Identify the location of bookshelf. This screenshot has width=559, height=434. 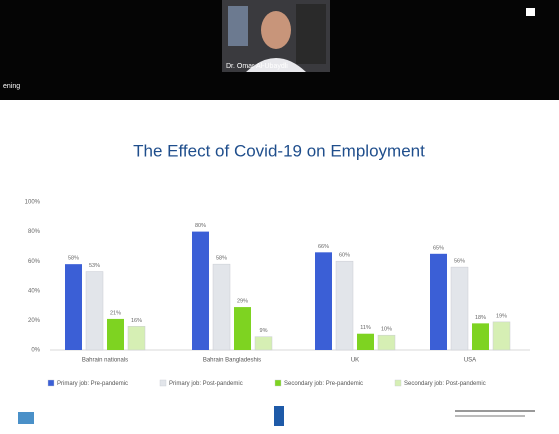
(311, 34).